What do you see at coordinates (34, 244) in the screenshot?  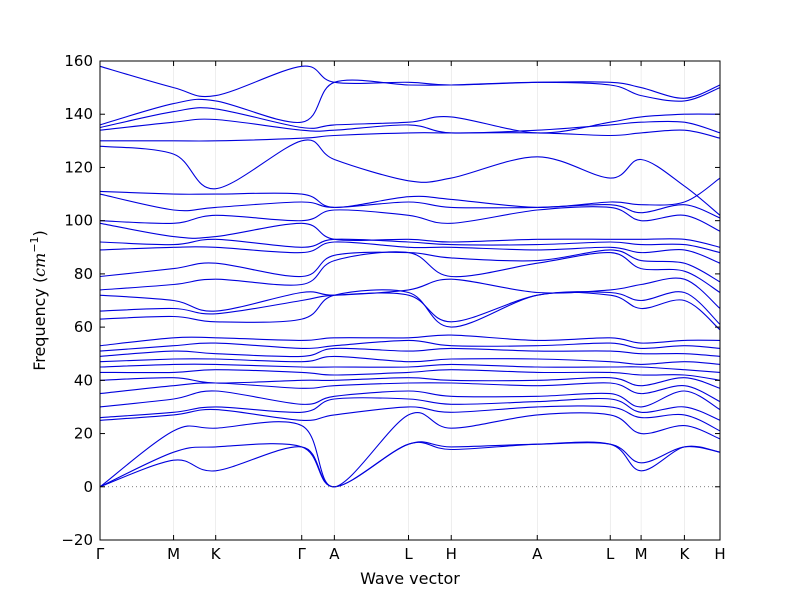 I see `y-axis-label-exponent: −1` at bounding box center [34, 244].